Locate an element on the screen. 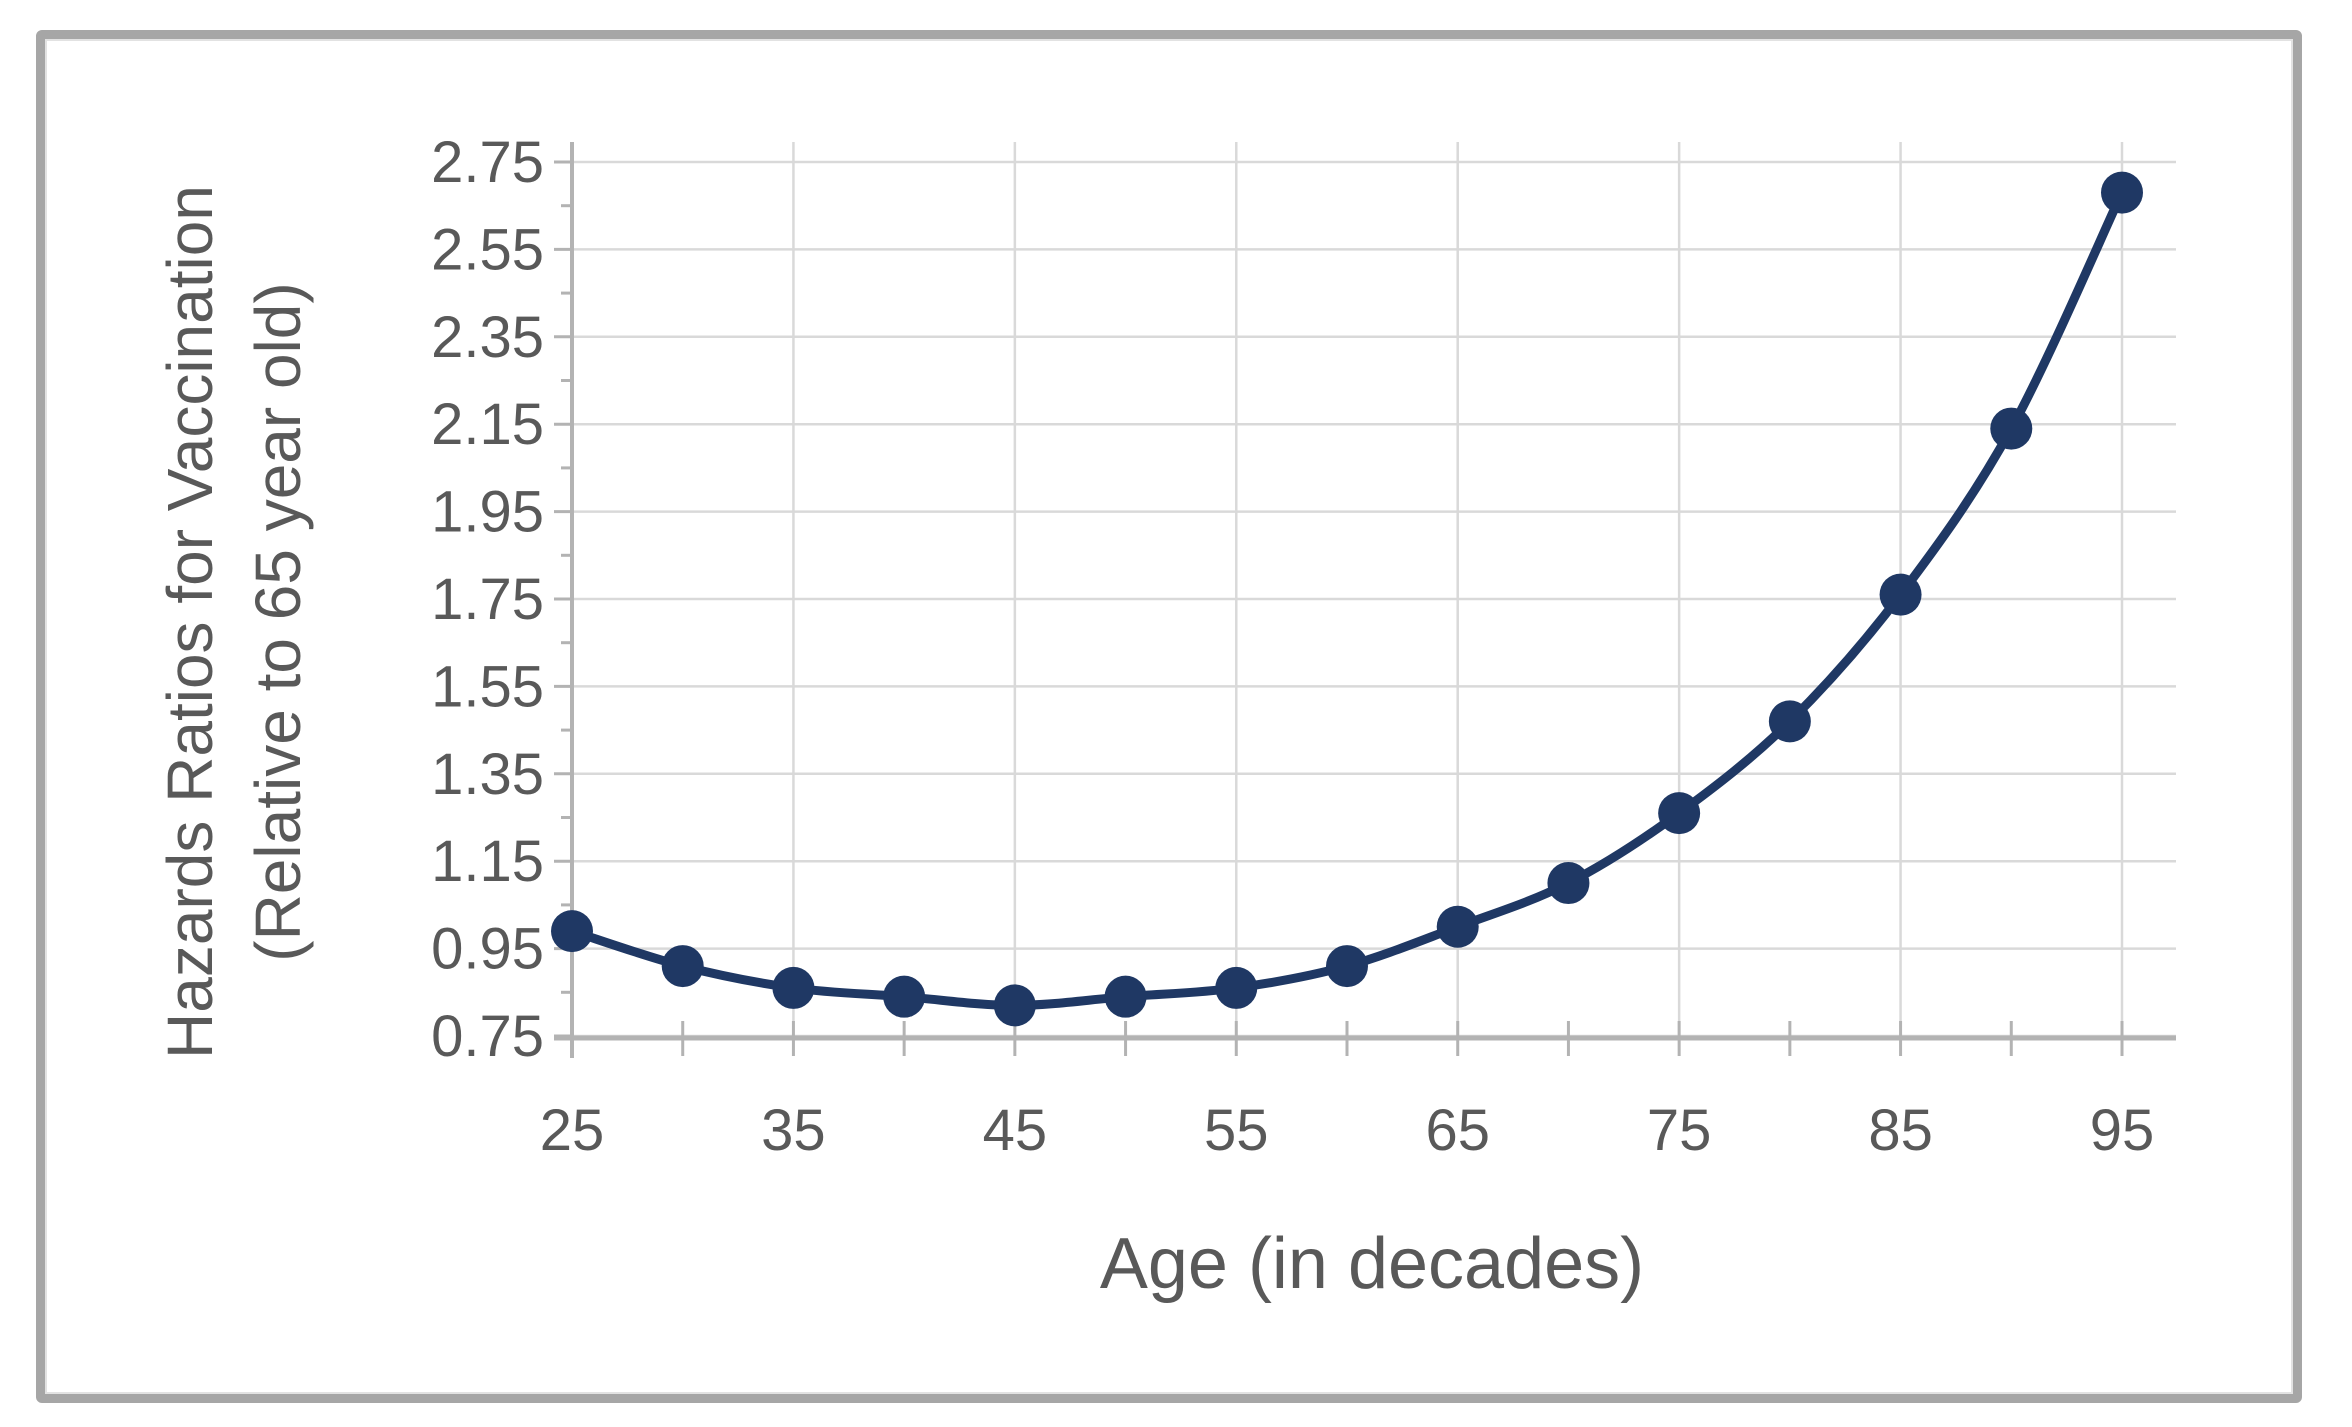 This screenshot has height=1427, width=2352. x-tick-label: 85 is located at coordinates (1900, 1130).